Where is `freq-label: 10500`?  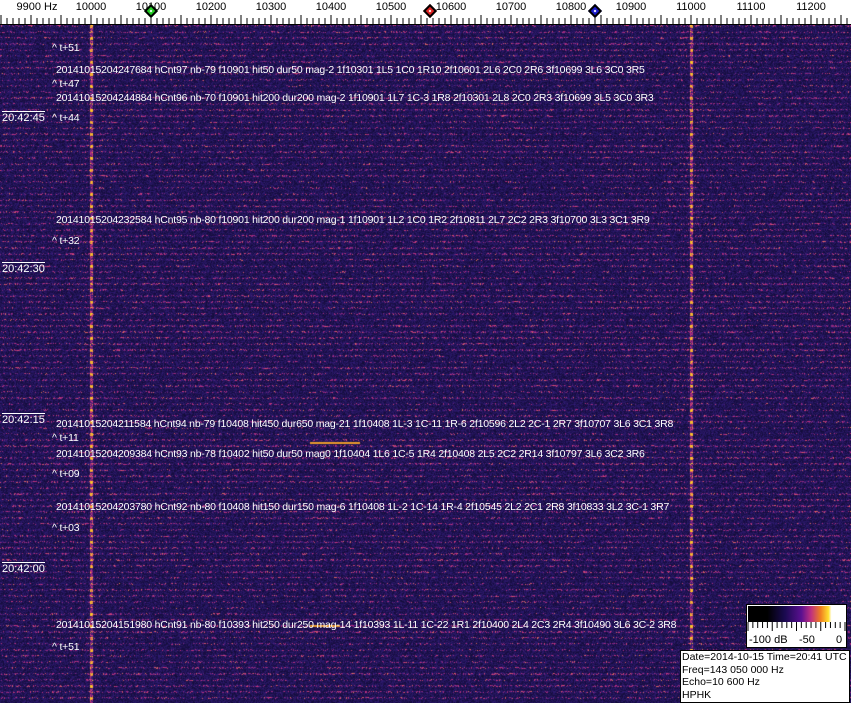 freq-label: 10500 is located at coordinates (391, 7).